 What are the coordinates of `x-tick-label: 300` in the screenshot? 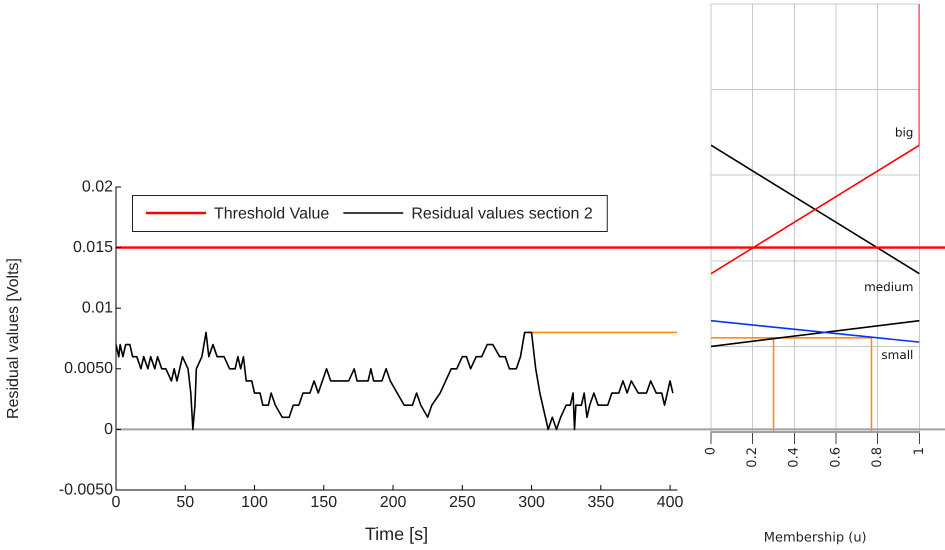 It's located at (531, 503).